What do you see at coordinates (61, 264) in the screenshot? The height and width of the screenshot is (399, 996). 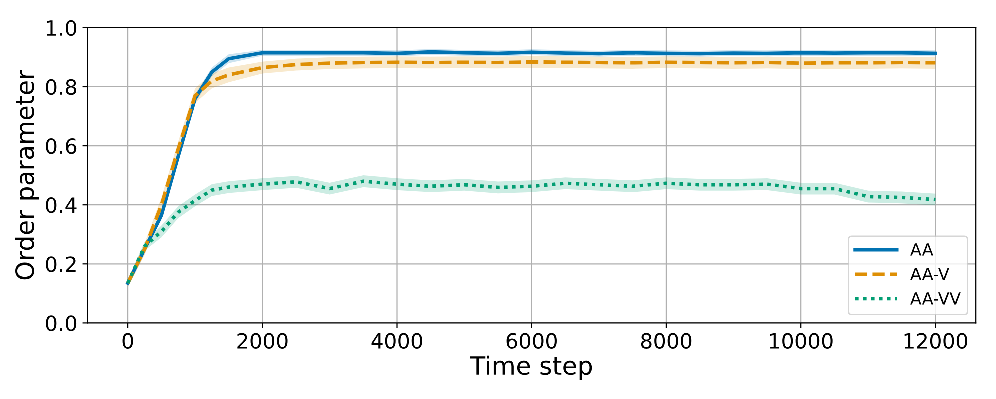 I see `y-tick-label: 0.2` at bounding box center [61, 264].